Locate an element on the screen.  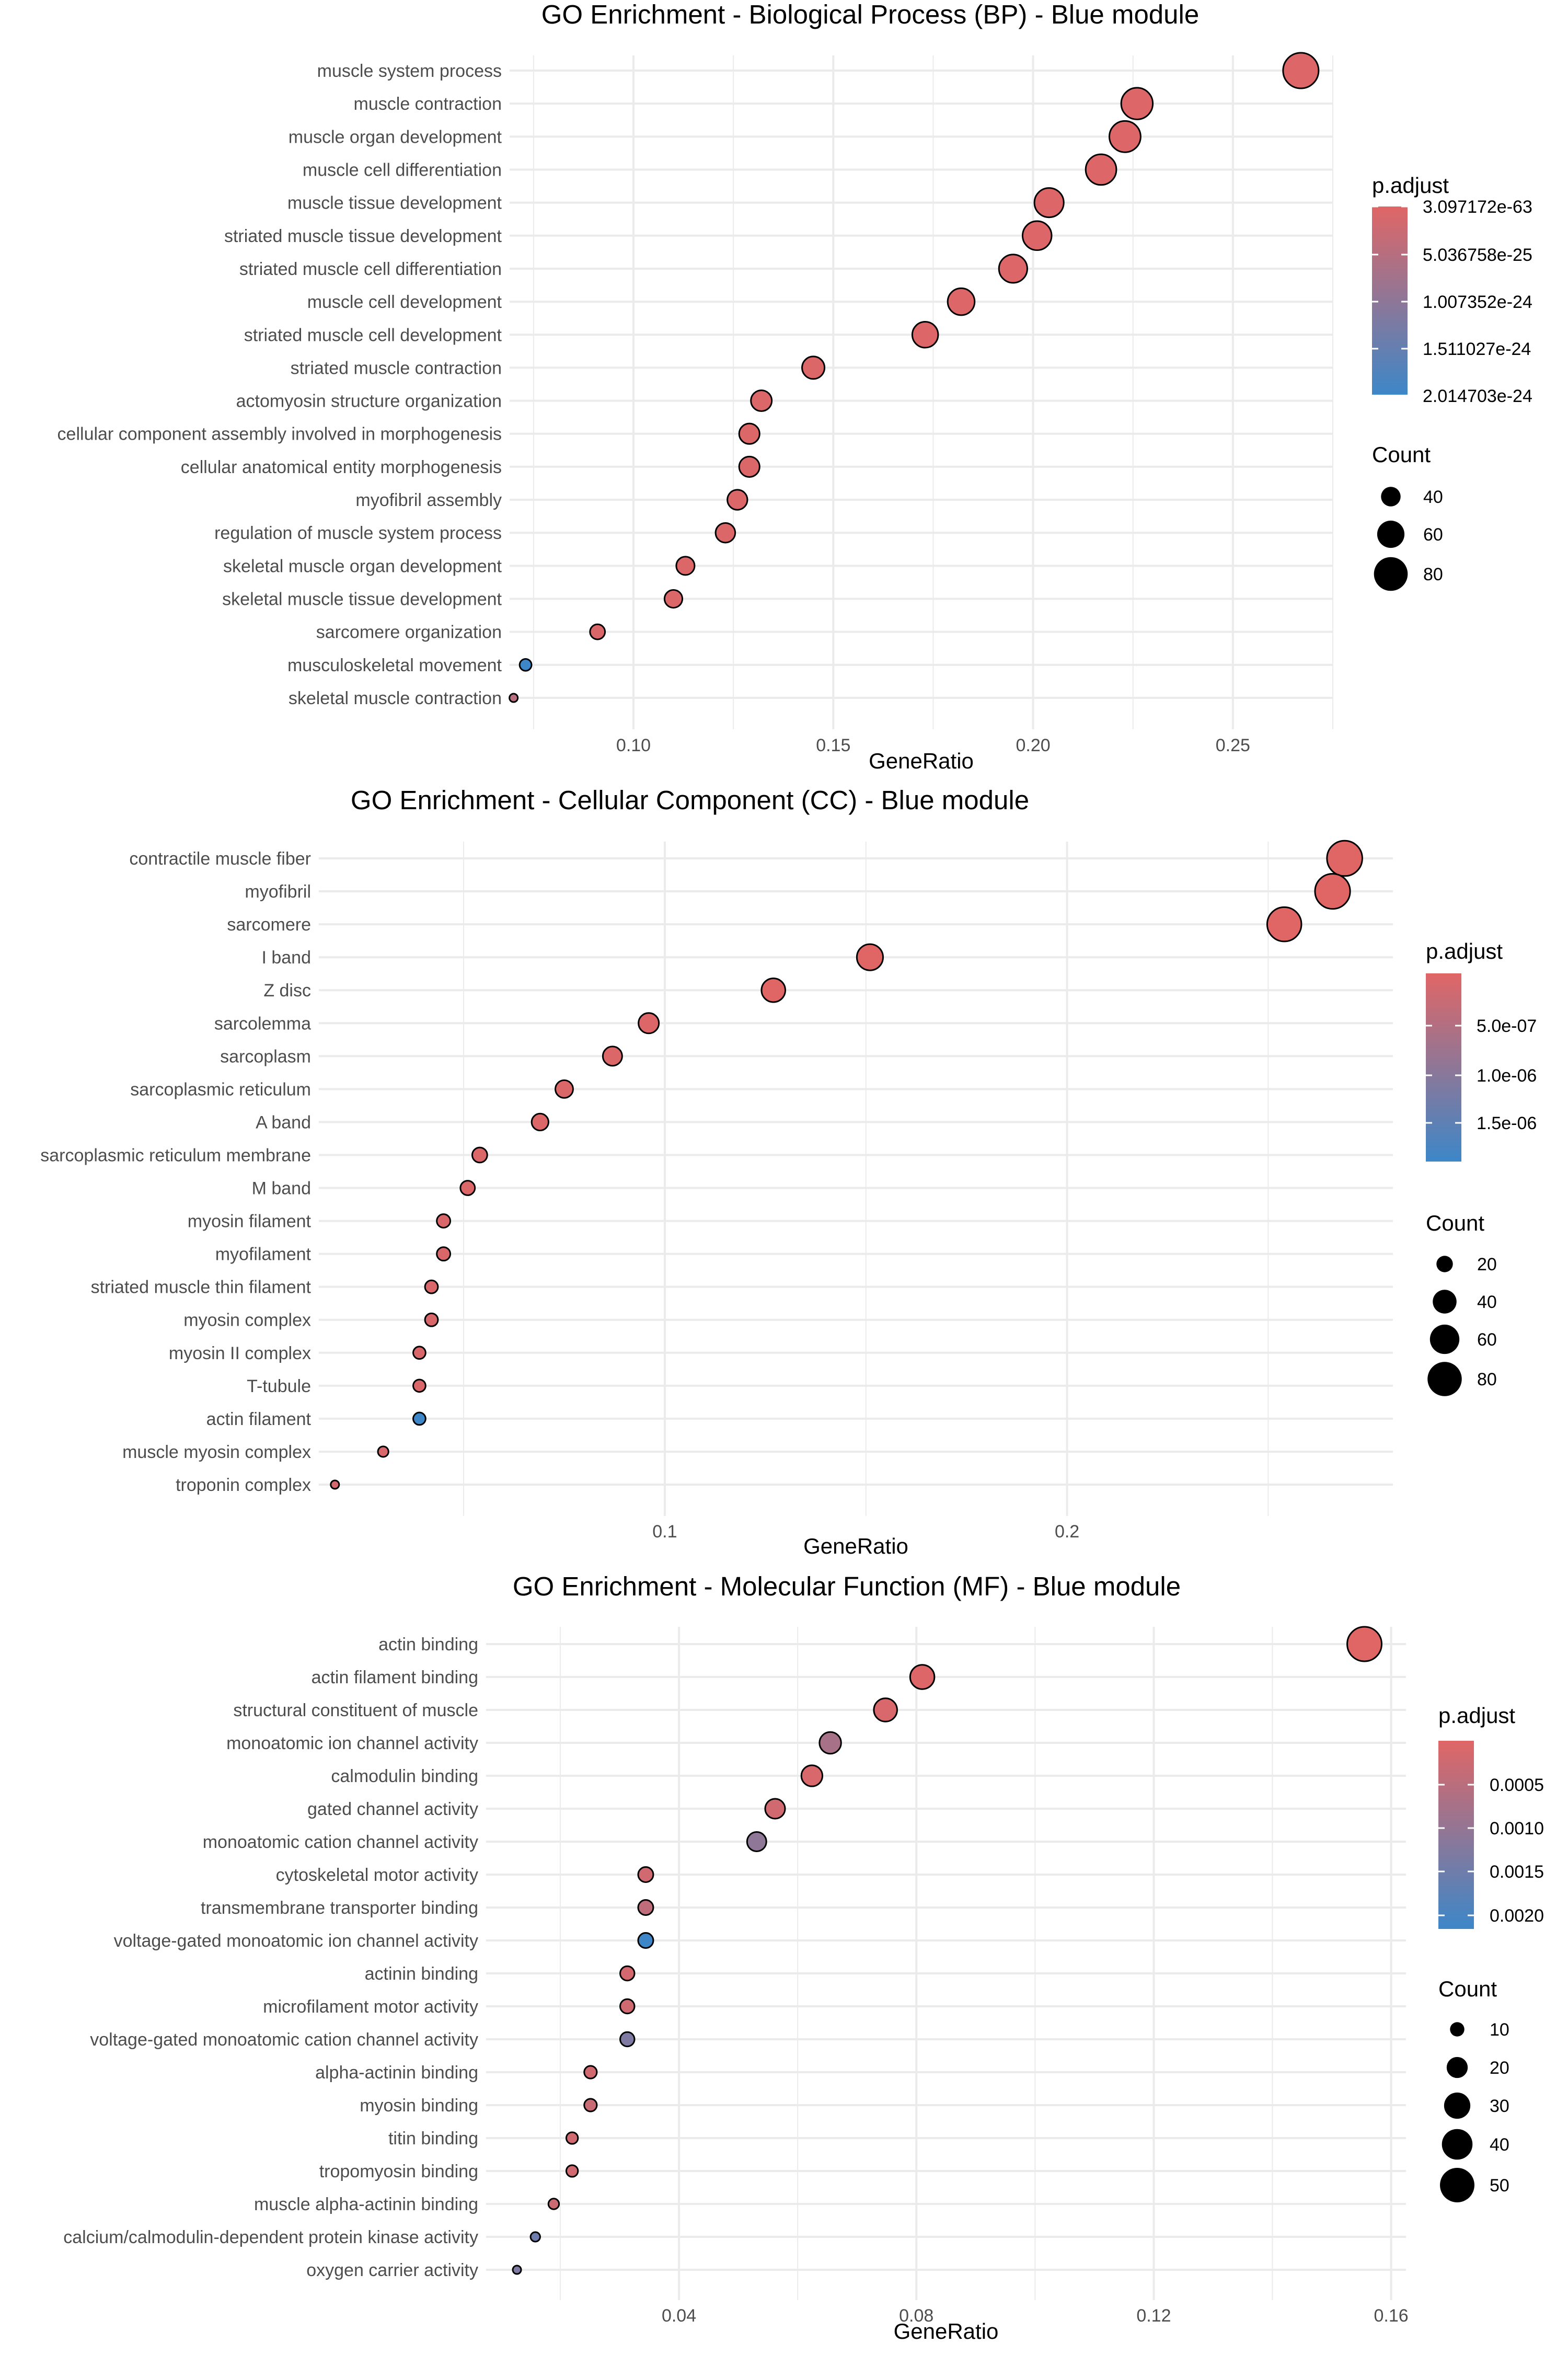
cc-count-legend-label: 20 is located at coordinates (1487, 1264).